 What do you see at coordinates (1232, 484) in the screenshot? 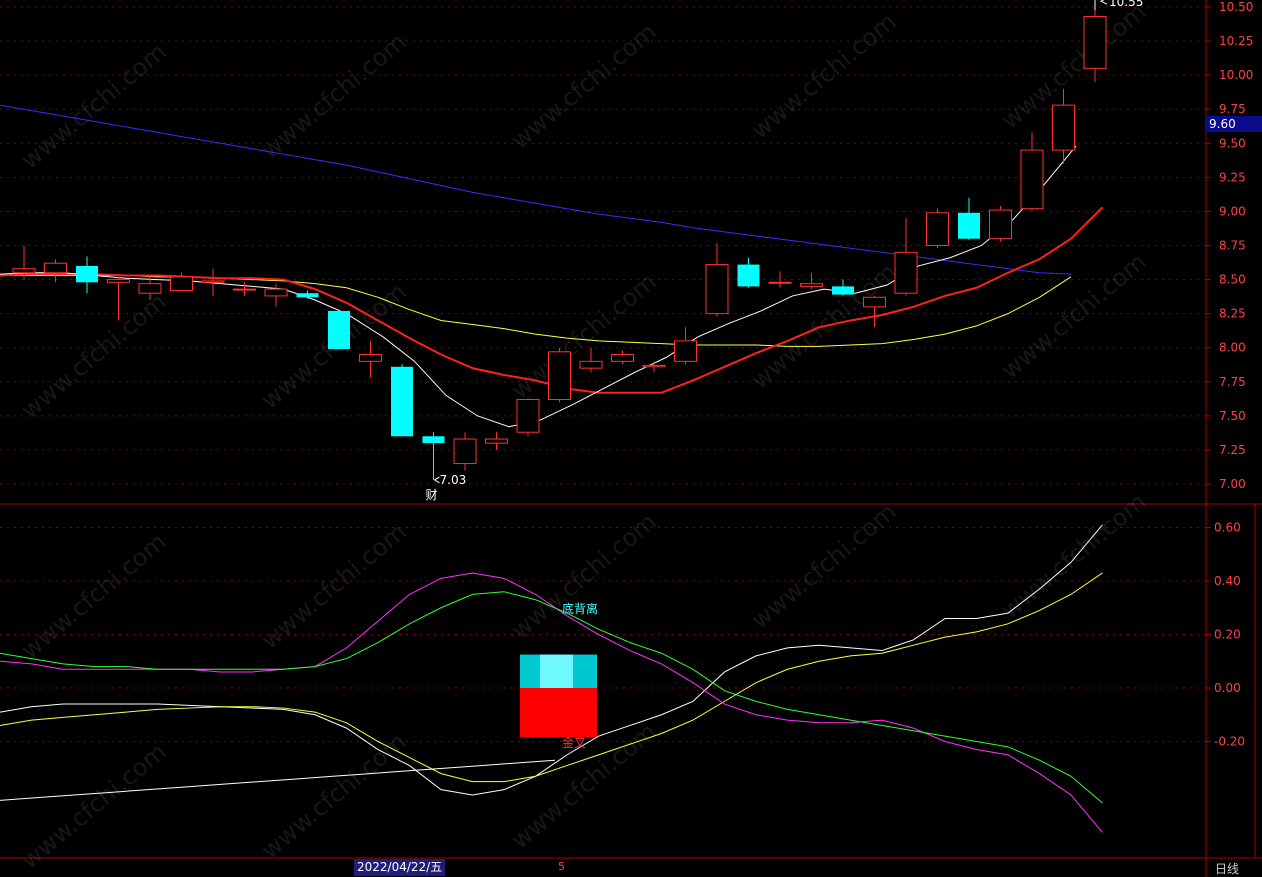
I see `price-tick-label: 7.00` at bounding box center [1232, 484].